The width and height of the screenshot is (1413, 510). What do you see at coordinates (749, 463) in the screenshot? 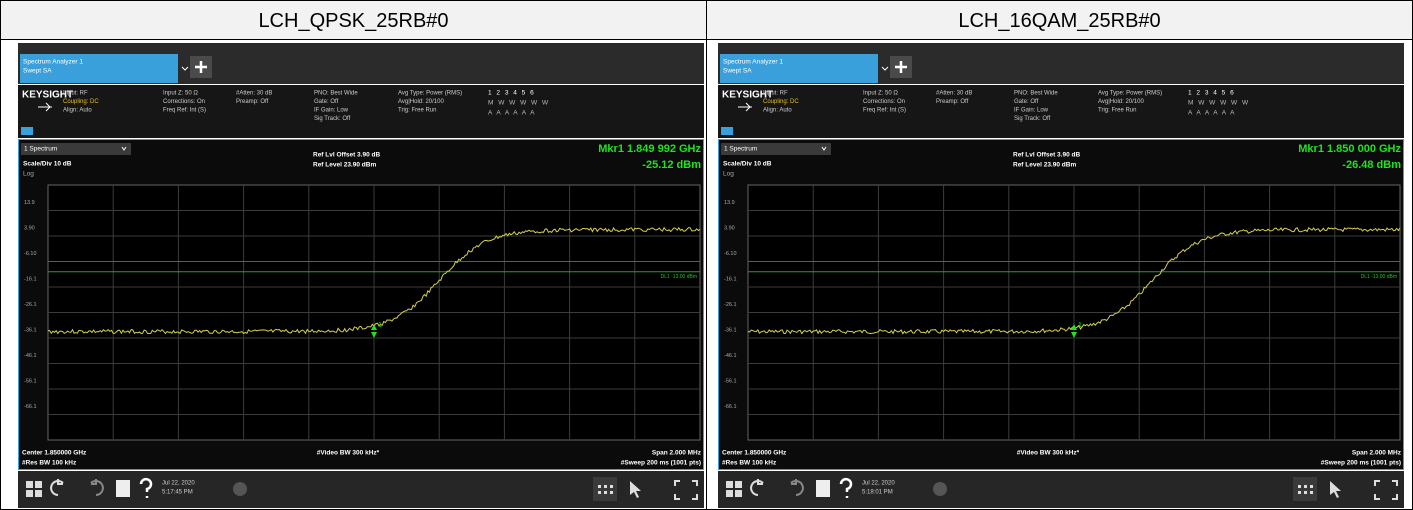
I see `resolution-bw: #Res BW 100 kHz` at bounding box center [749, 463].